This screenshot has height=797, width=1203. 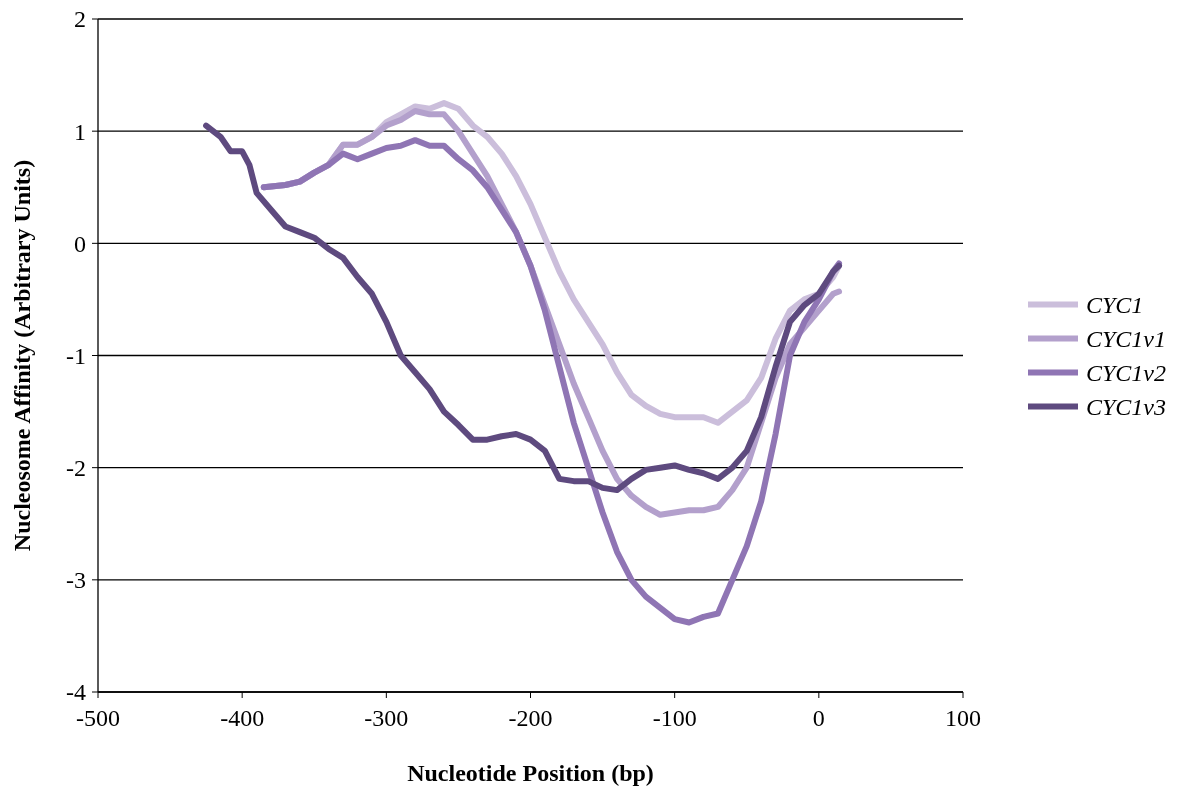 I want to click on x-axis-title: Nucleotide Position (bp), so click(x=530, y=773).